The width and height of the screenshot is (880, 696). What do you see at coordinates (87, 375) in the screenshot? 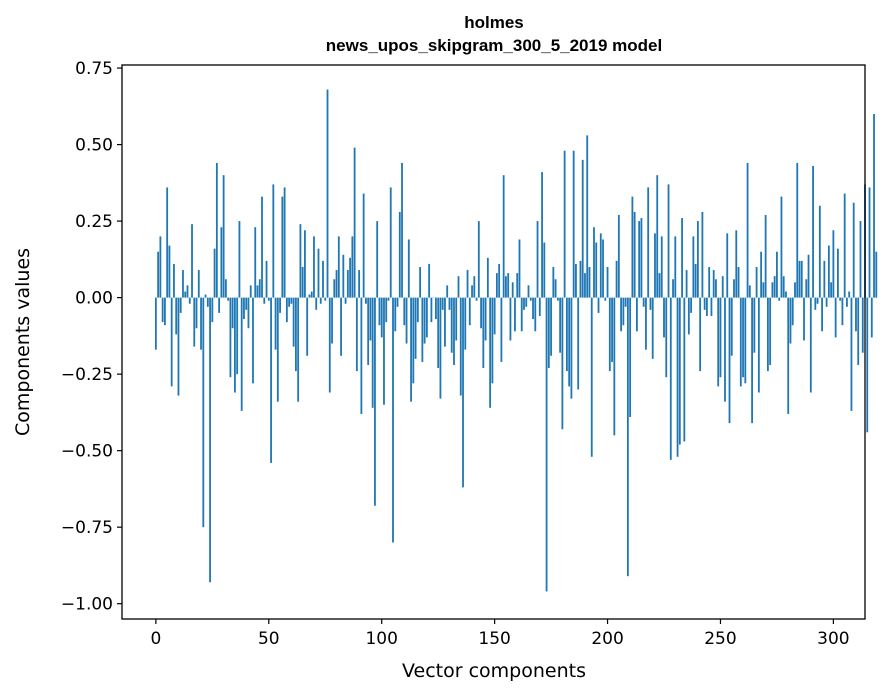
I see `y-tick-label: −0.25` at bounding box center [87, 375].